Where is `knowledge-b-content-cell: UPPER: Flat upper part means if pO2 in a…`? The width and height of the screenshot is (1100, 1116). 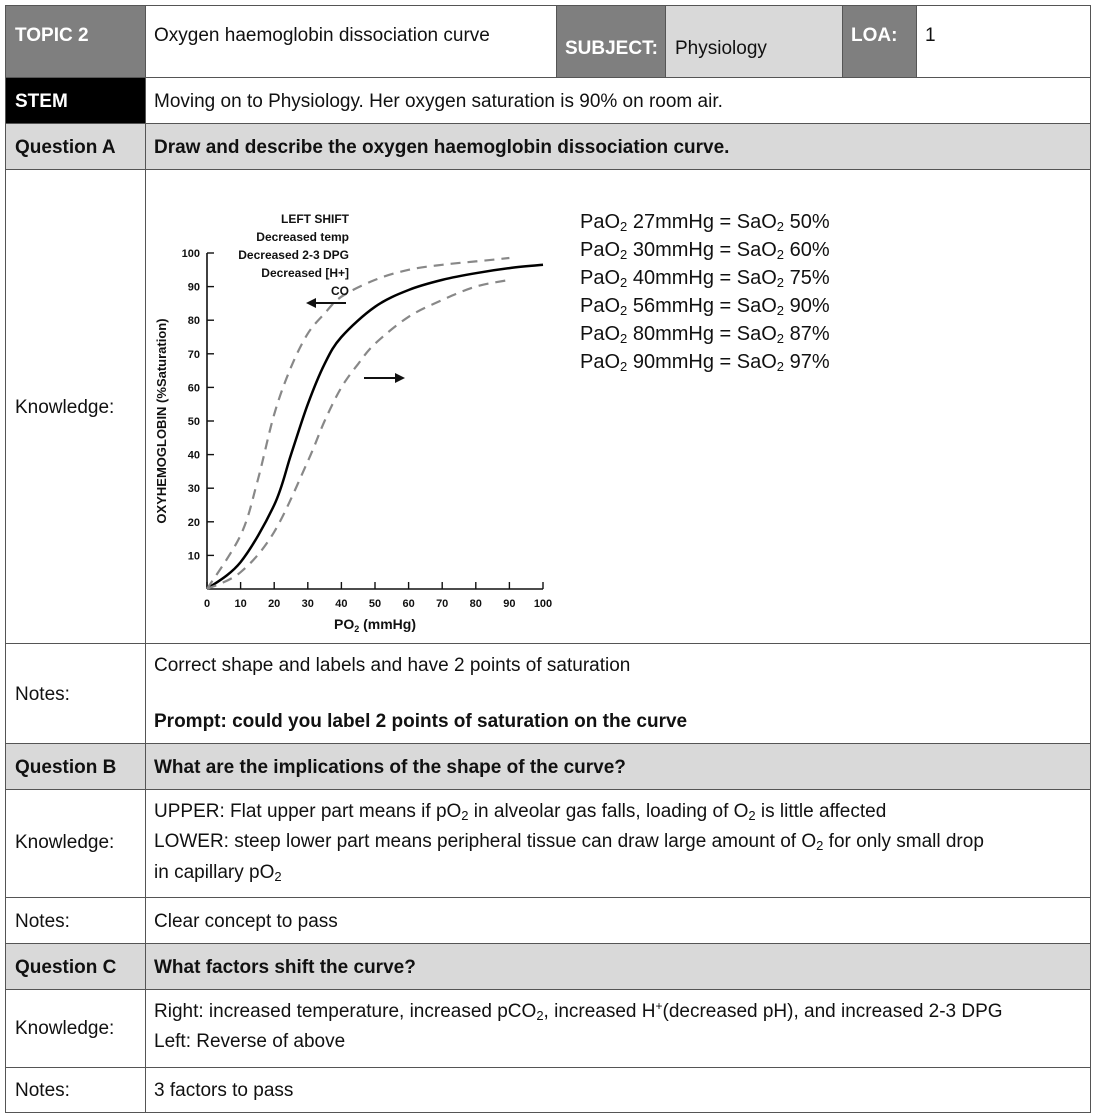
knowledge-b-content-cell: UPPER: Flat upper part means if pO2 in a… is located at coordinates (618, 843).